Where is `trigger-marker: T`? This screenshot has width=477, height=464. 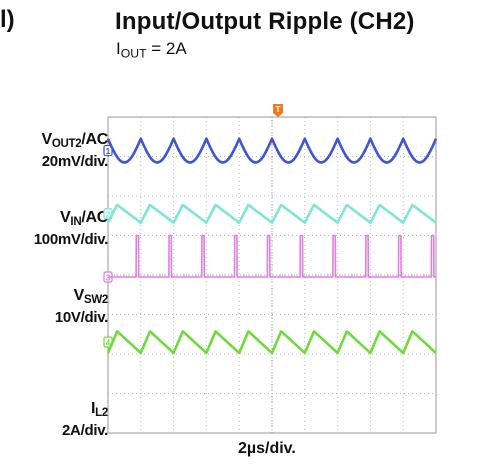 trigger-marker: T is located at coordinates (278, 110).